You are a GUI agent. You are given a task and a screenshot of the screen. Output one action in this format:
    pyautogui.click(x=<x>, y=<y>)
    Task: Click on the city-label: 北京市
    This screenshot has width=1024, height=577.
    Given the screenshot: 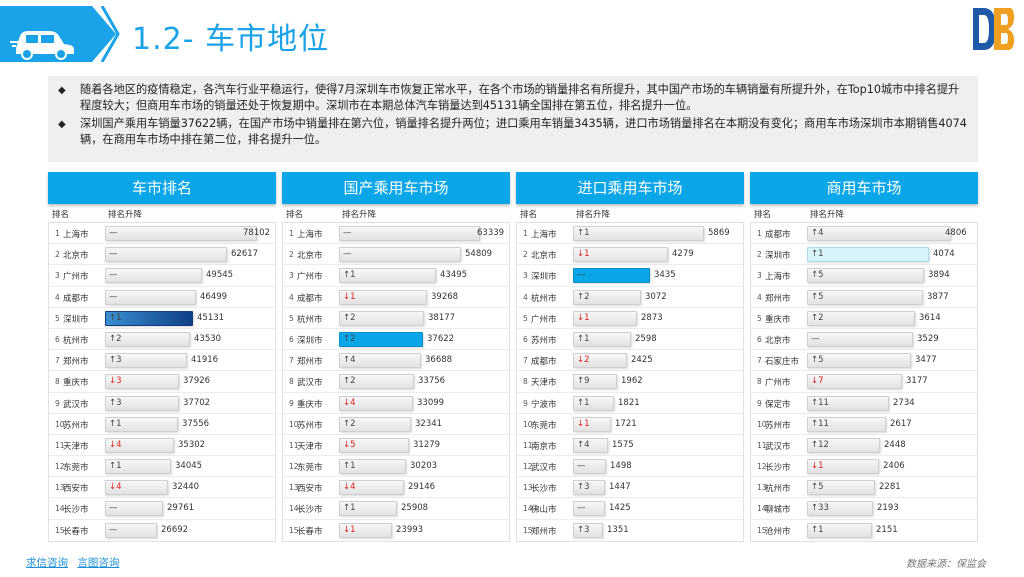 What is the action you would take?
    pyautogui.click(x=76, y=256)
    